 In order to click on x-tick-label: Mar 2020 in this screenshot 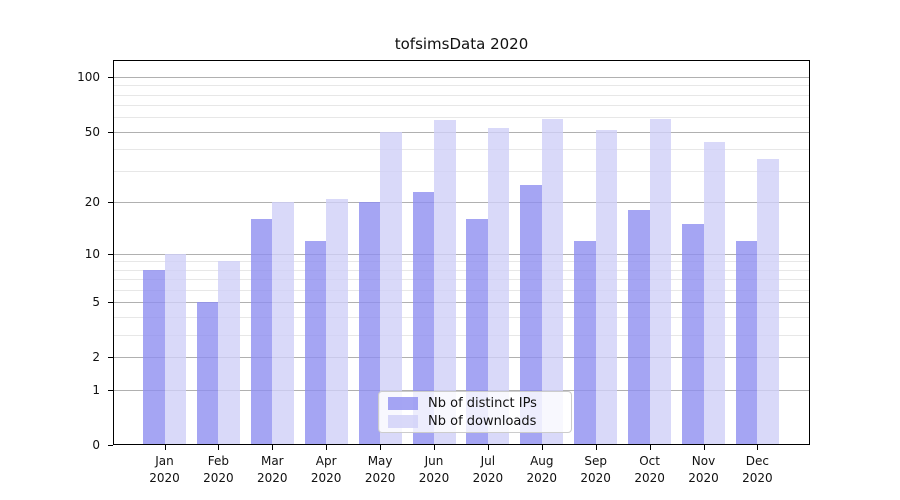, I will do `click(272, 470)`.